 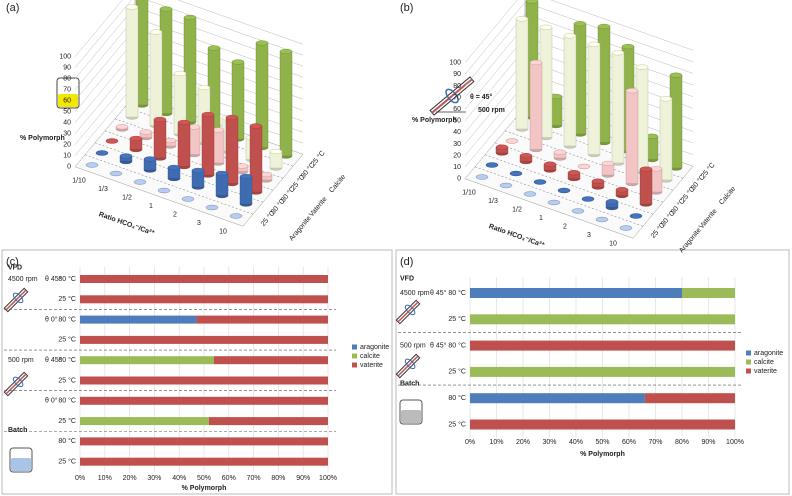 What do you see at coordinates (103, 189) in the screenshot?
I see `x-tick-label: 1/3` at bounding box center [103, 189].